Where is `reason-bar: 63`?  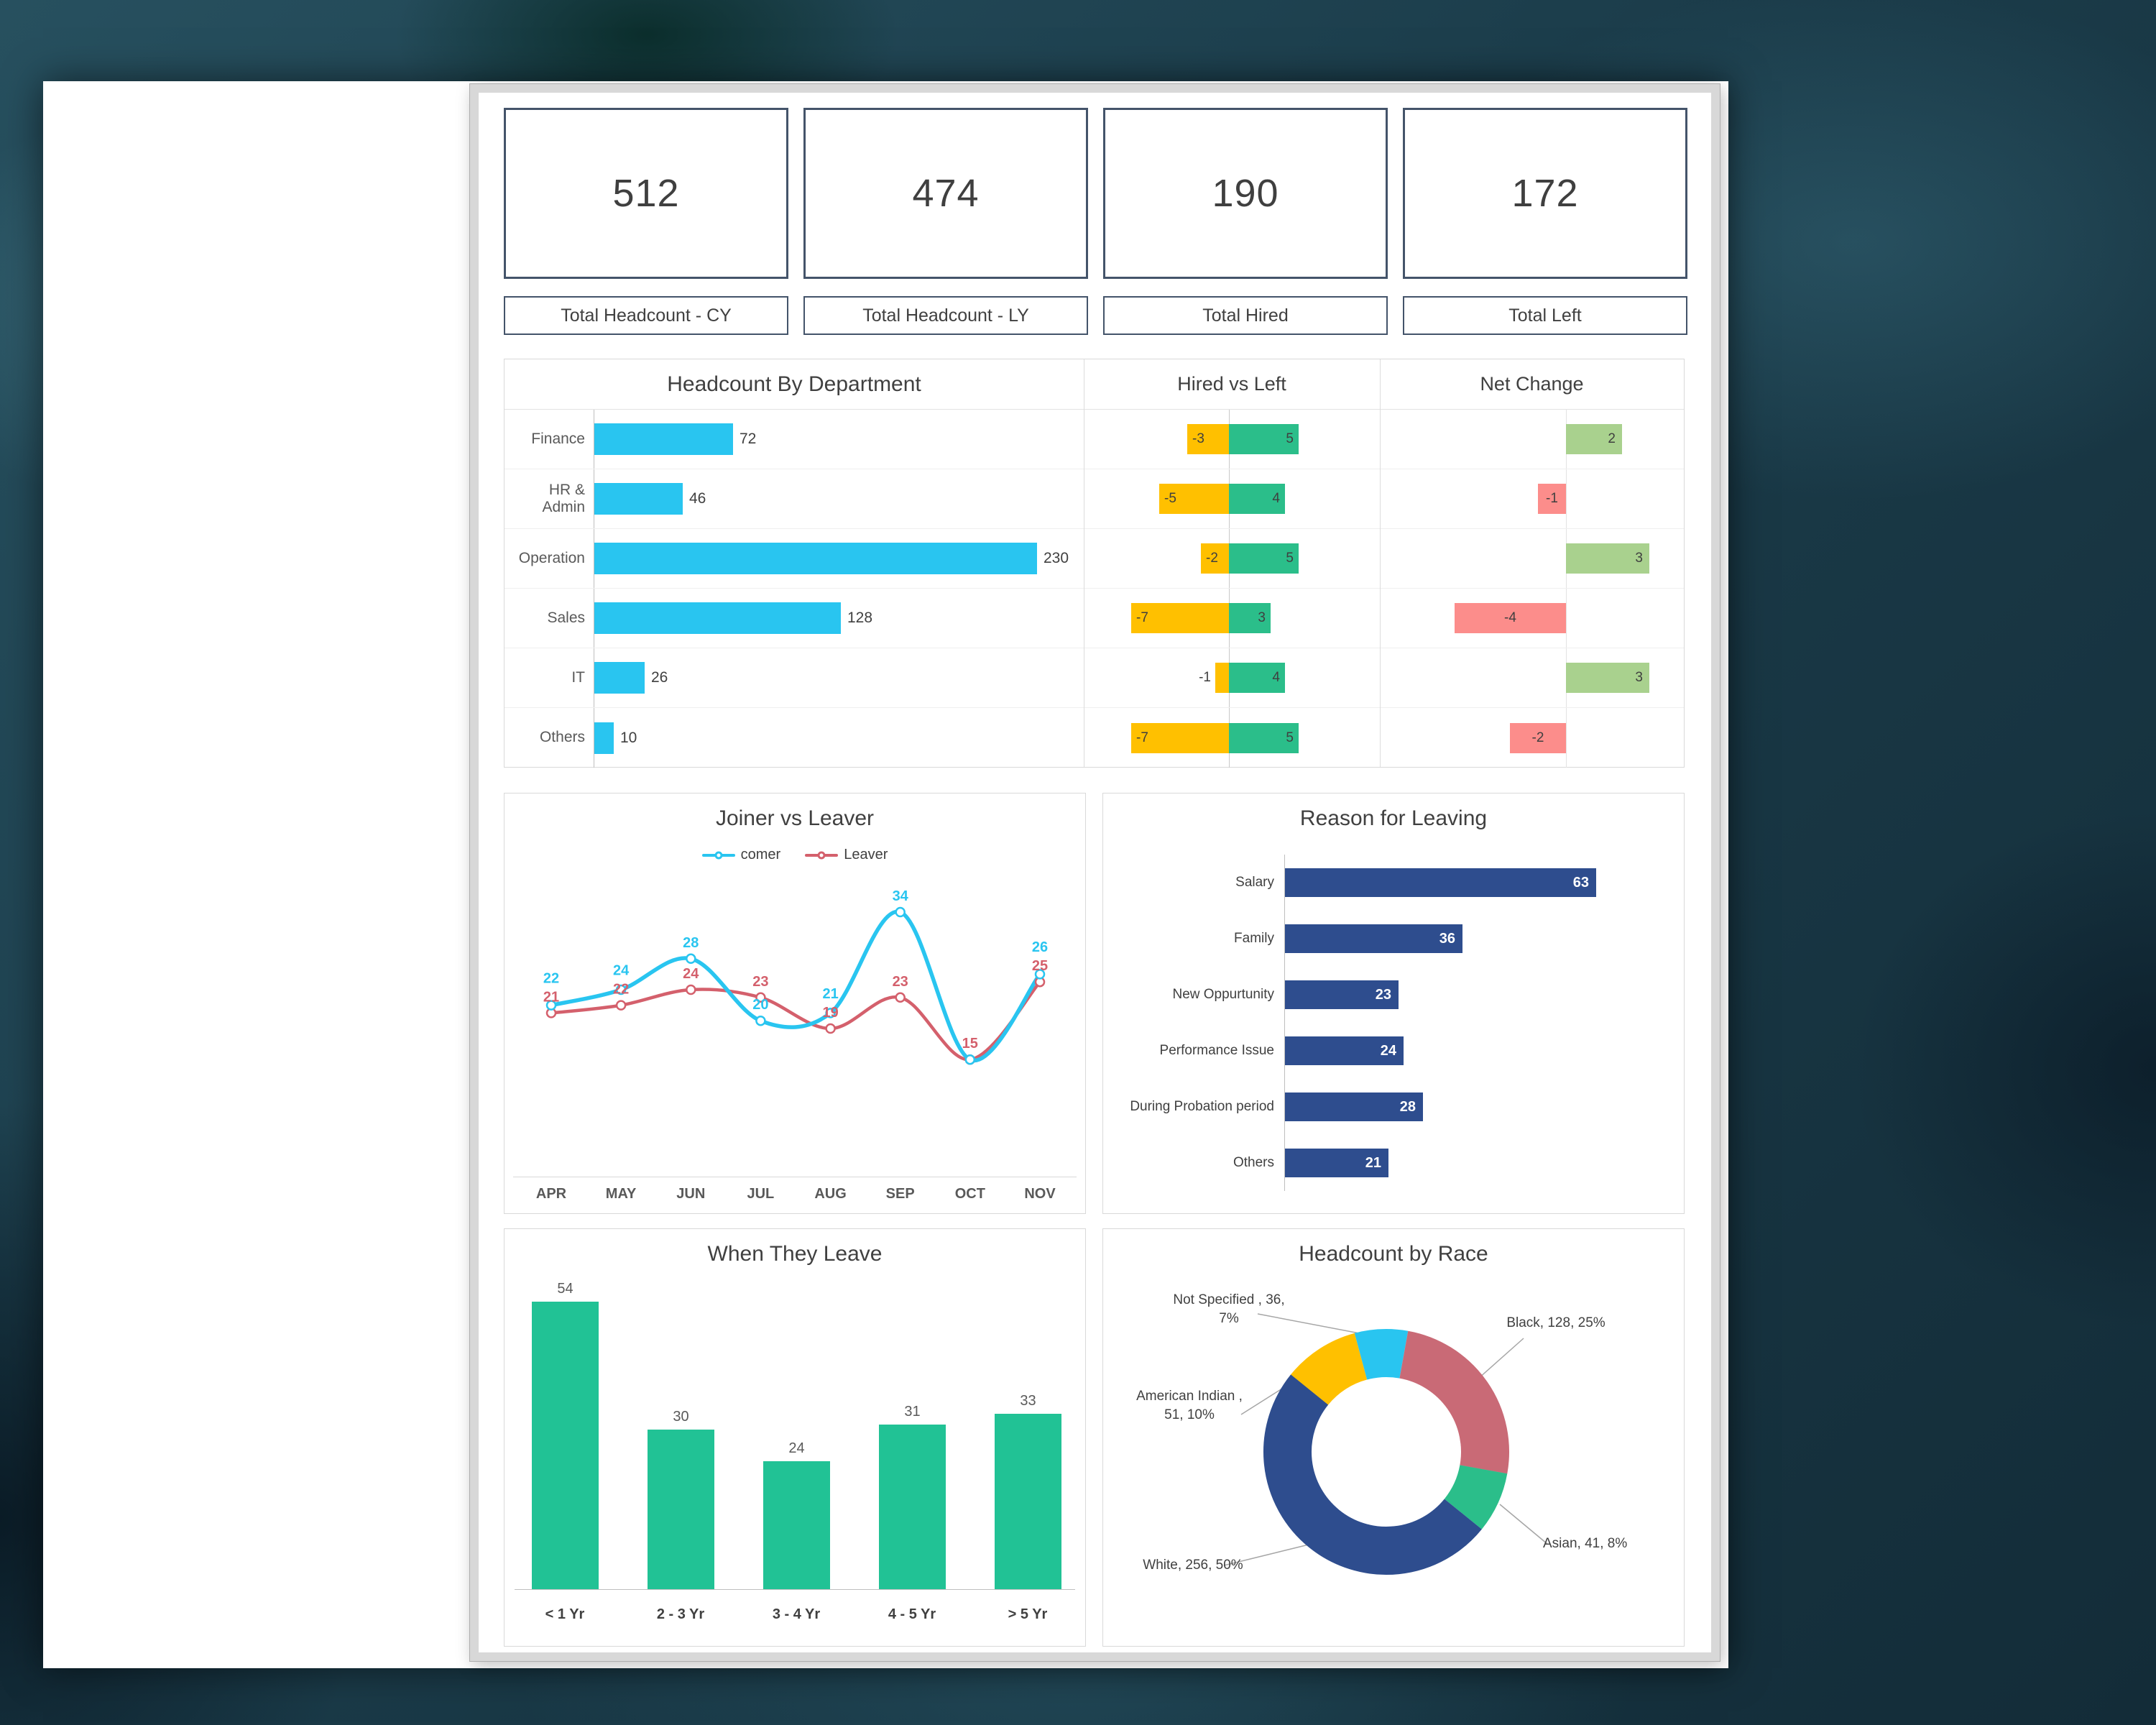 reason-bar: 63 is located at coordinates (1440, 882).